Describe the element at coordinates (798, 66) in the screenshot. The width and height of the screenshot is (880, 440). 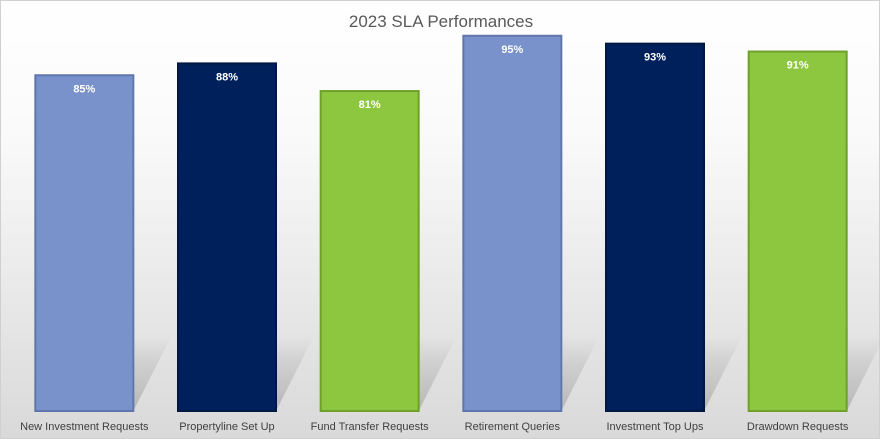
I see `data-label: 91%` at that location.